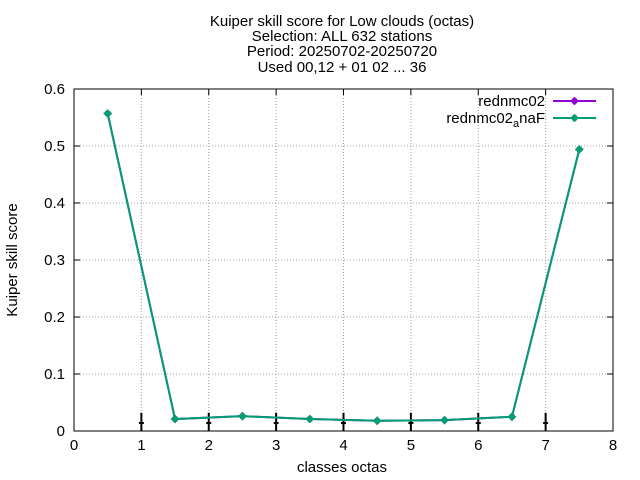  I want to click on x-tick-label: 5, so click(411, 445).